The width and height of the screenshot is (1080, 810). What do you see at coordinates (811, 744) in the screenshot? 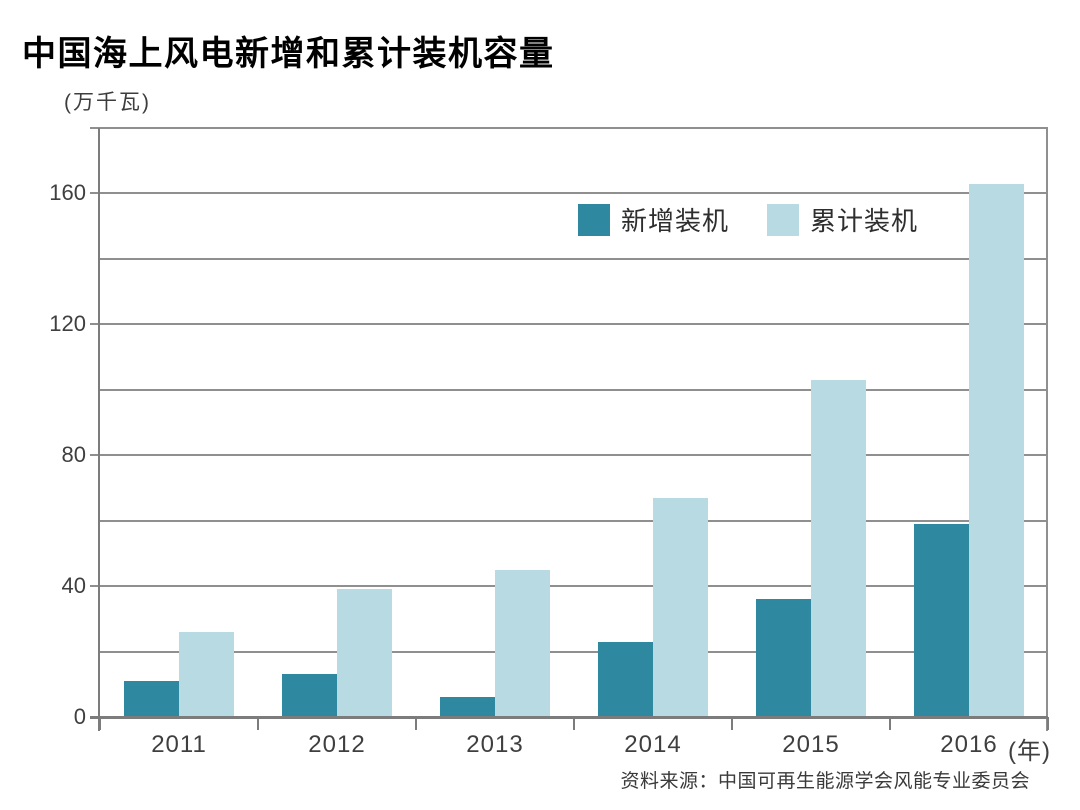
I see `x-axis-category-label: 2015` at bounding box center [811, 744].